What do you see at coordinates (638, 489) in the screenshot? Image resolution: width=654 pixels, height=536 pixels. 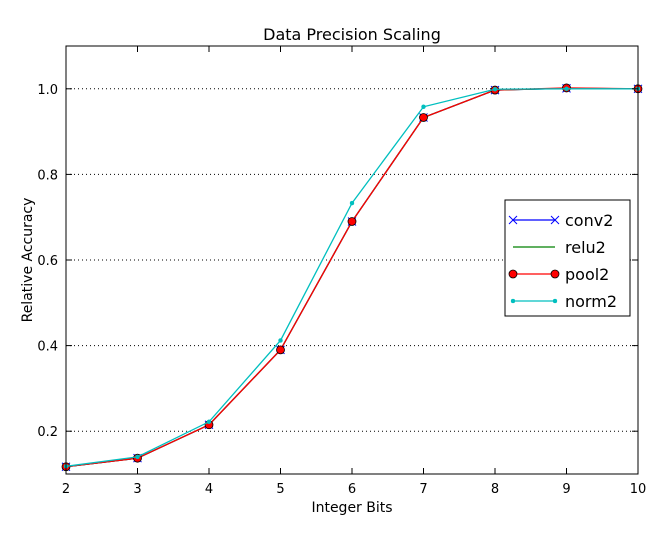 I see `x-tick-label: 10` at bounding box center [638, 489].